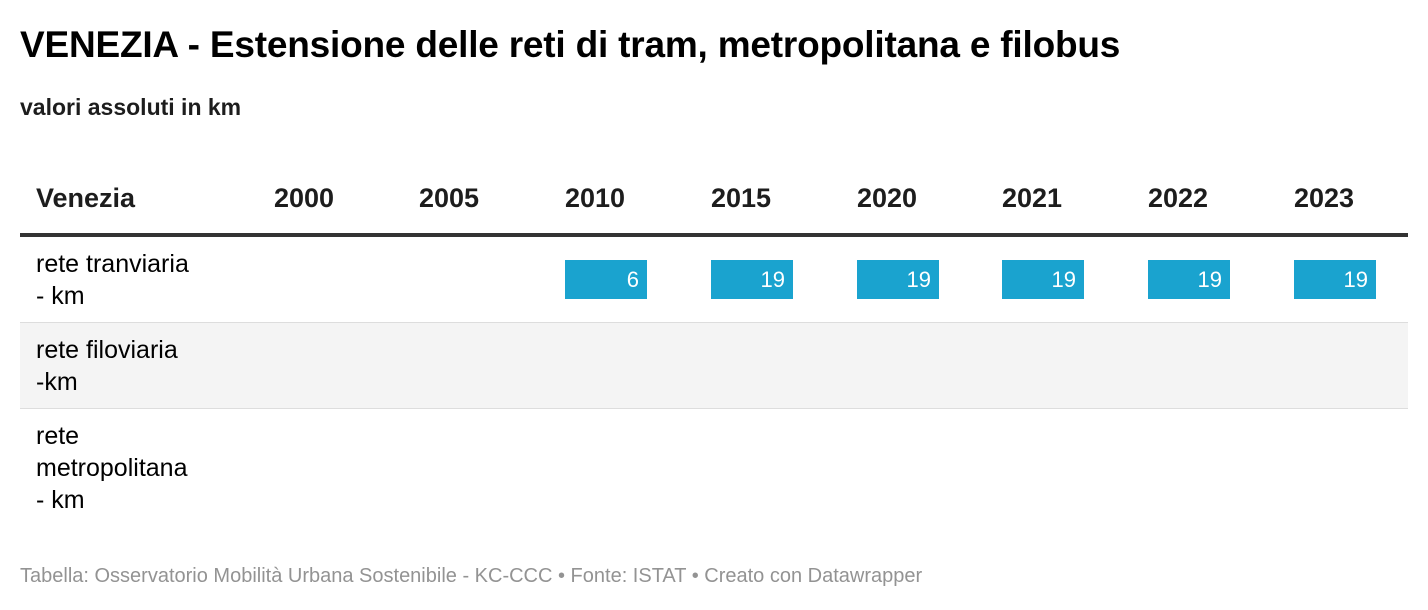 The height and width of the screenshot is (610, 1428). I want to click on value-cell-2015: 19, so click(752, 279).